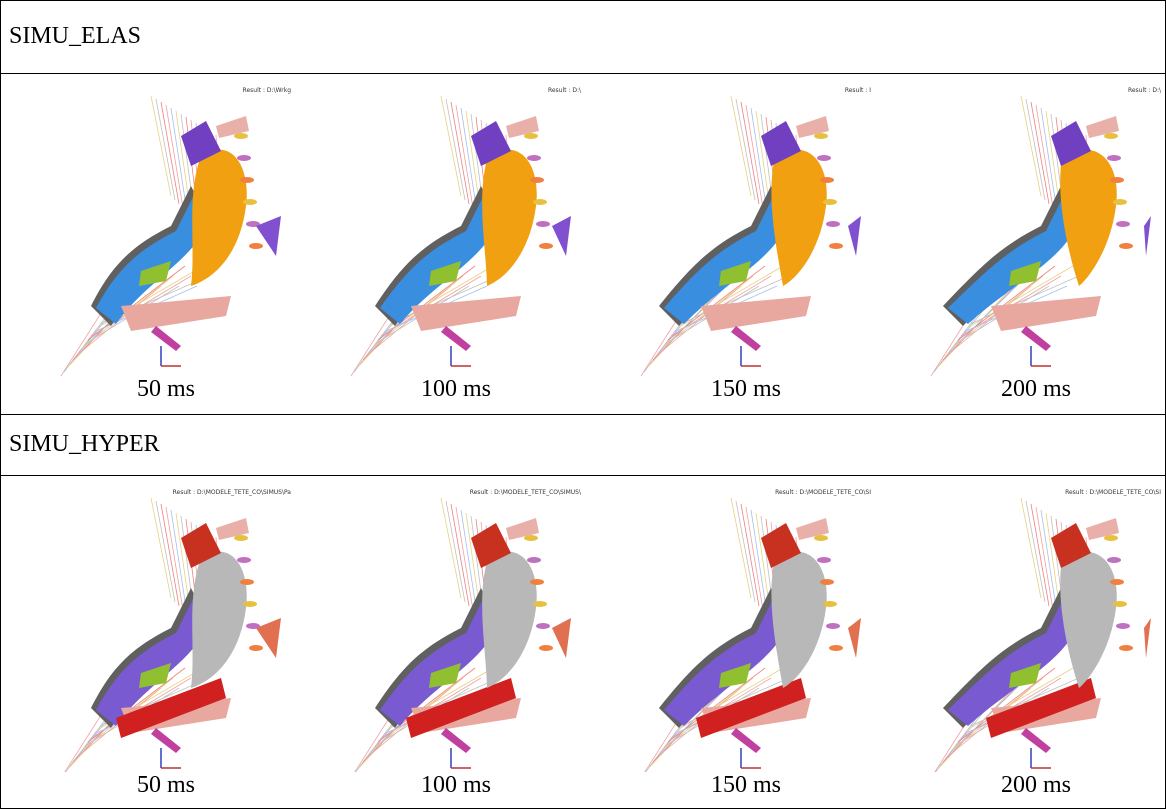 The height and width of the screenshot is (809, 1166). I want to click on simulation-image: Result : D:\Wrkg, so click(176, 231).